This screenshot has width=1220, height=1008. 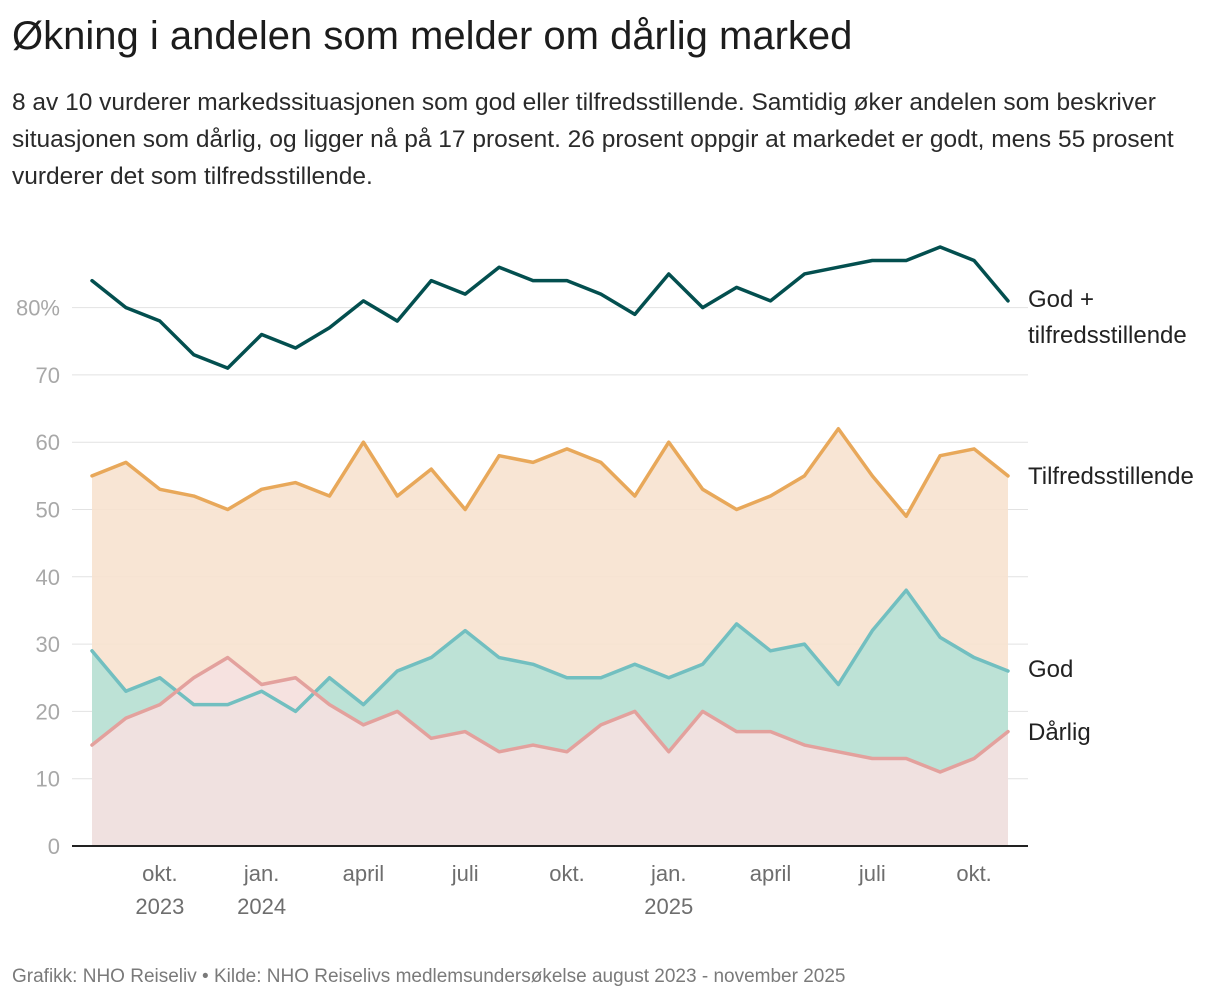 What do you see at coordinates (1059, 732) in the screenshot?
I see `series-label-darlig: Dårlig` at bounding box center [1059, 732].